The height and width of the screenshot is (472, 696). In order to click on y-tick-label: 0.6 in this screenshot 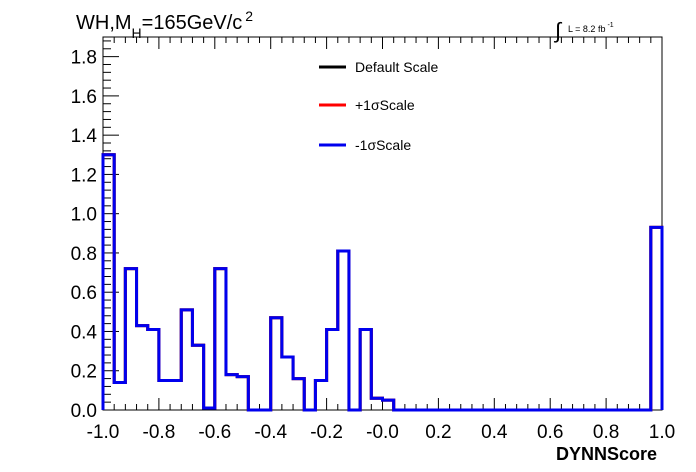, I will do `click(84, 293)`.